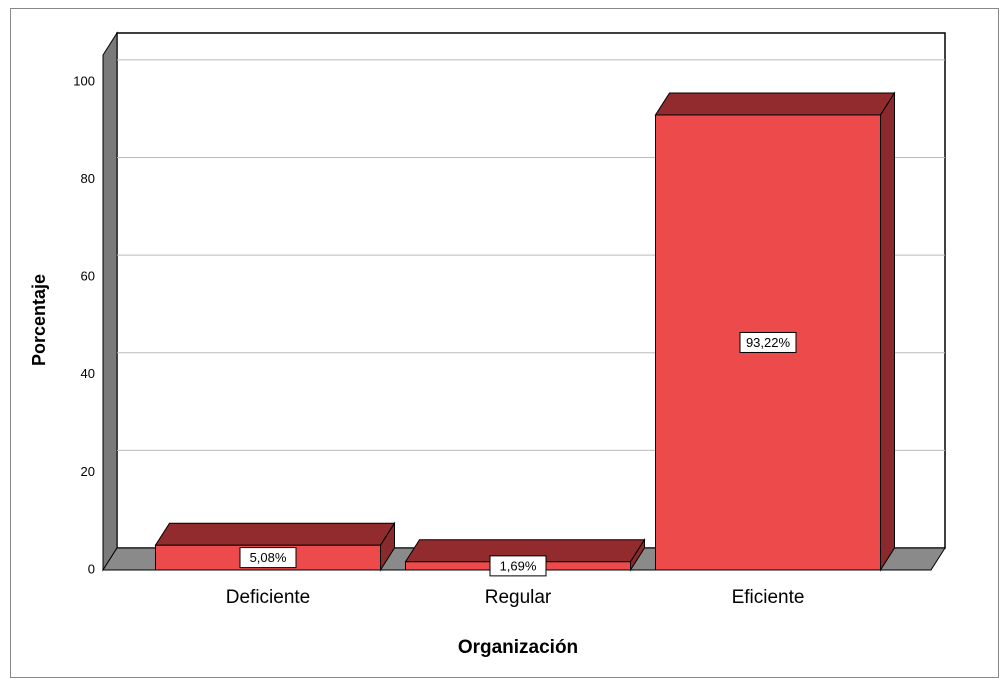  I want to click on x-tick-label: Eficiente, so click(768, 597).